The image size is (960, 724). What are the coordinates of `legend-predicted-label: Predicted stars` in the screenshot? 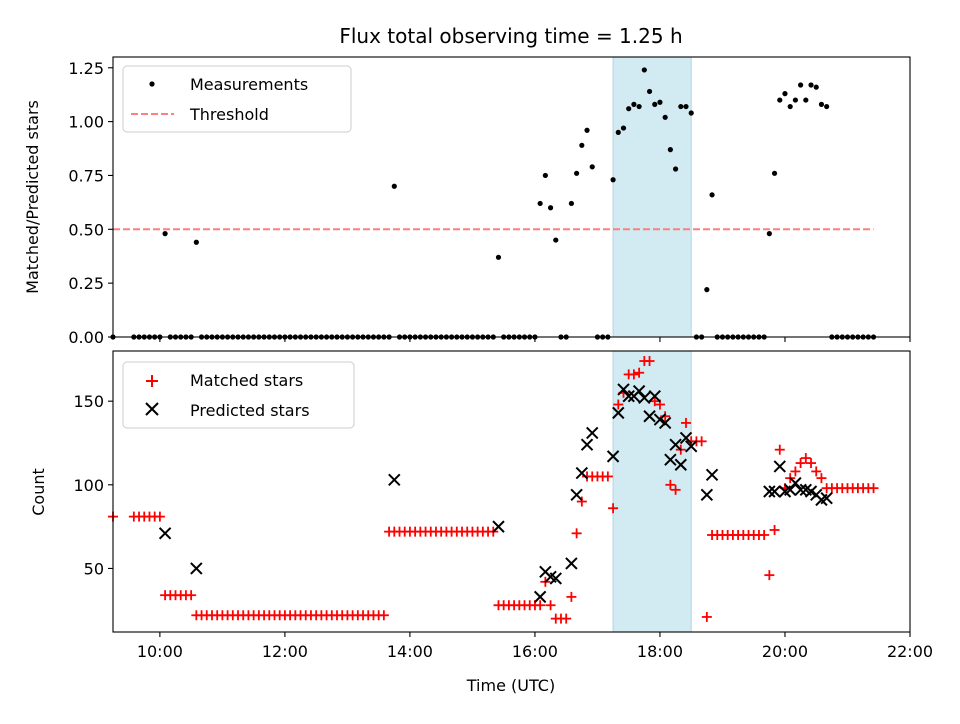 It's located at (250, 410).